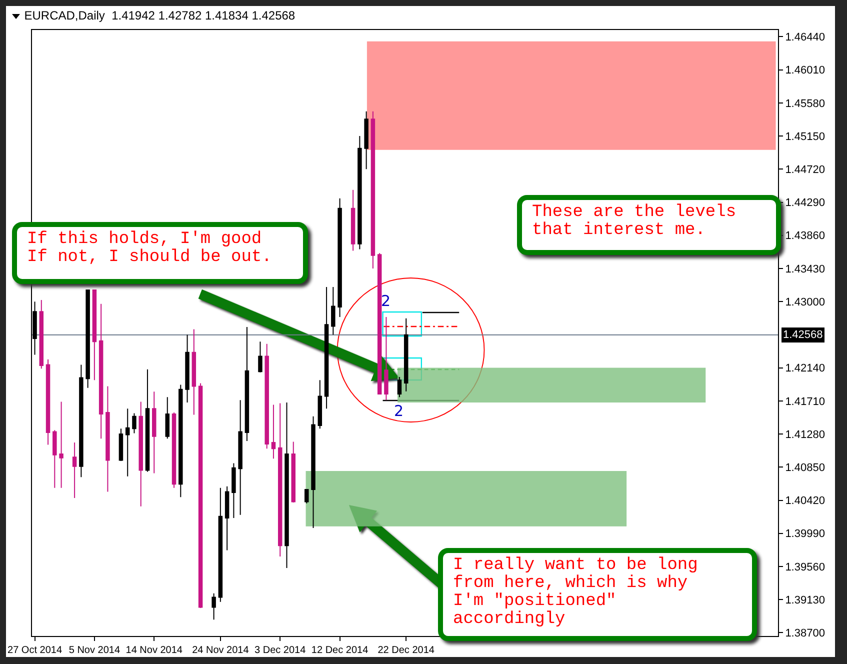  Describe the element at coordinates (340, 650) in the screenshot. I see `x-tick-label: 12 Dec 2014` at that location.